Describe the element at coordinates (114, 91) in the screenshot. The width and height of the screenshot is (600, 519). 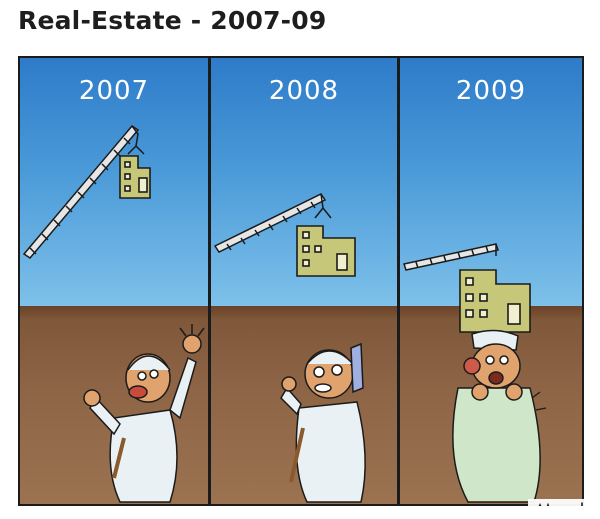
I see `panel-year: 2007` at that location.